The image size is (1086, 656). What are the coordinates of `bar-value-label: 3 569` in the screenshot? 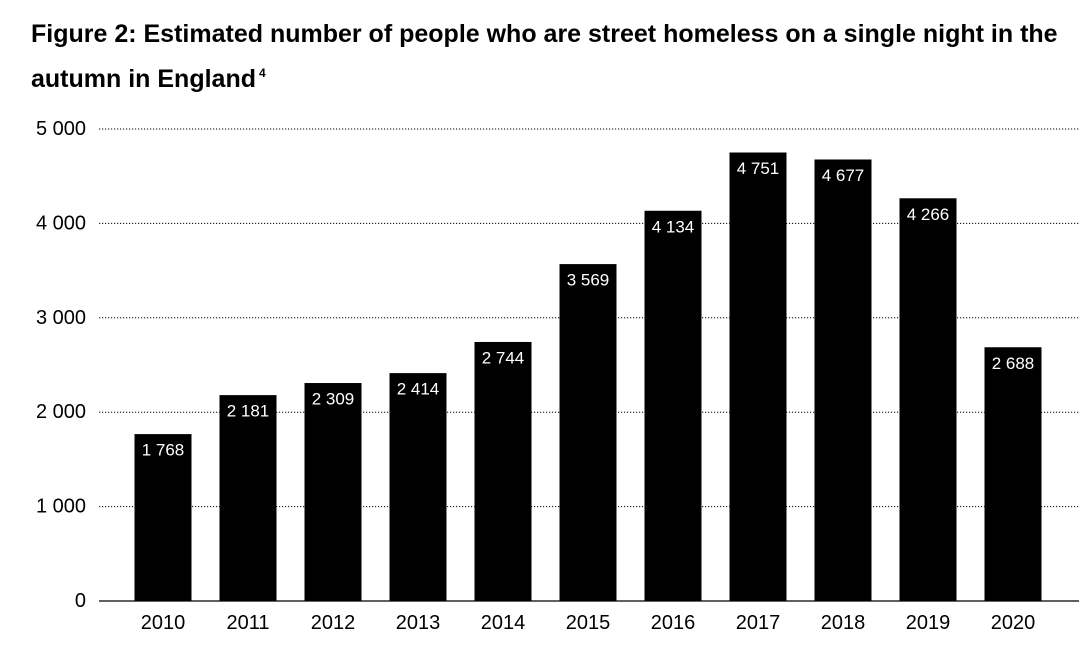 It's located at (588, 280).